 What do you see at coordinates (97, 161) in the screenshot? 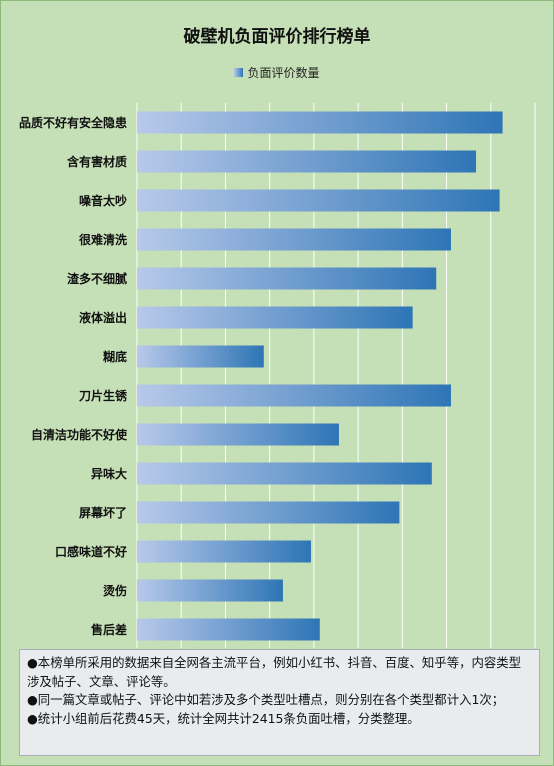
I see `category-label: 含有害材质` at bounding box center [97, 161].